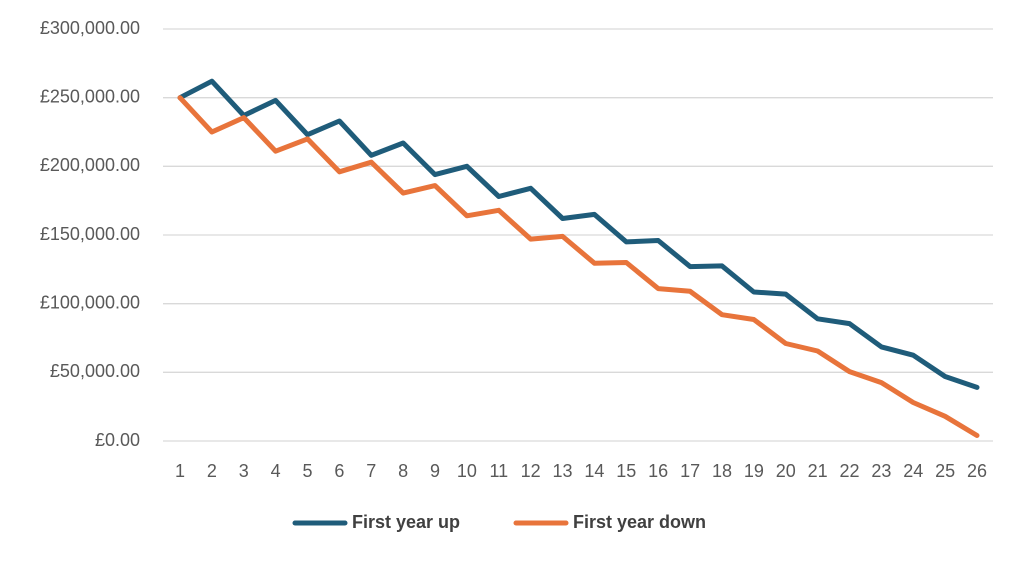 This screenshot has width=1022, height=561. Describe the element at coordinates (339, 471) in the screenshot. I see `x-tick-label: 6` at that location.